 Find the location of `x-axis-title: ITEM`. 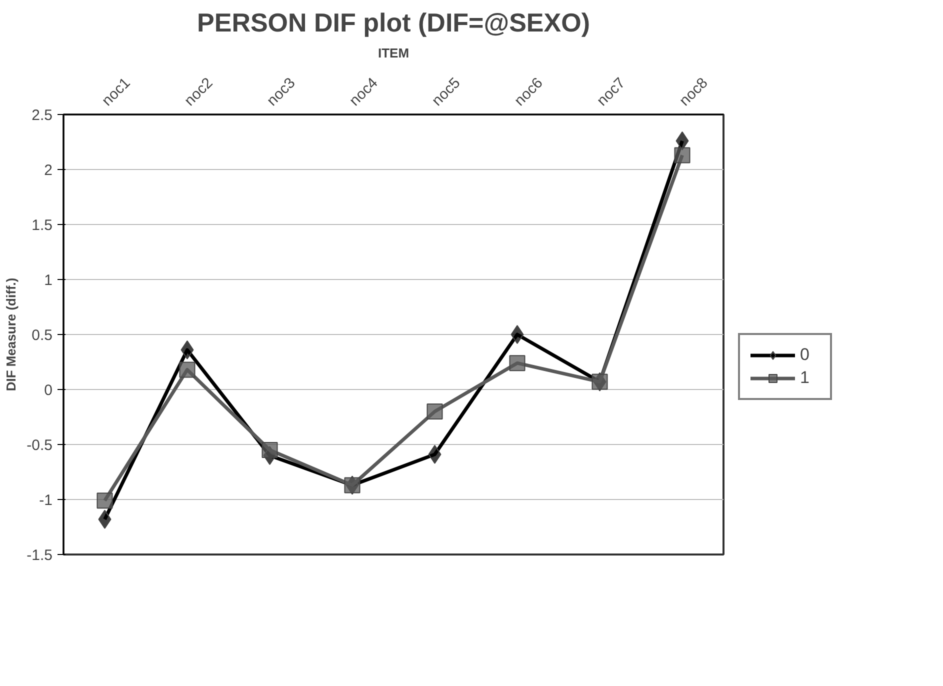

x-axis-title: ITEM is located at coordinates (394, 52).